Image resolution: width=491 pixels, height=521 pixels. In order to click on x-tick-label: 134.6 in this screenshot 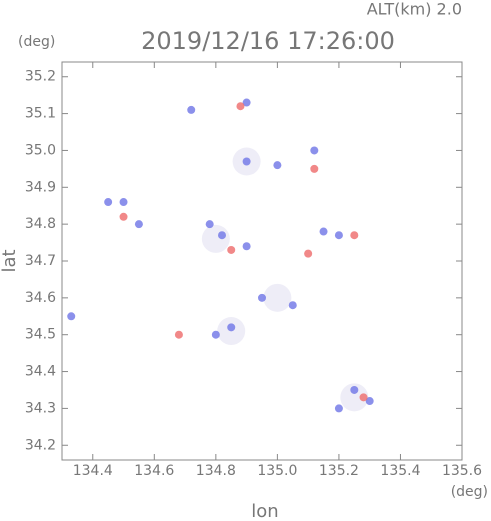, I will do `click(154, 471)`.